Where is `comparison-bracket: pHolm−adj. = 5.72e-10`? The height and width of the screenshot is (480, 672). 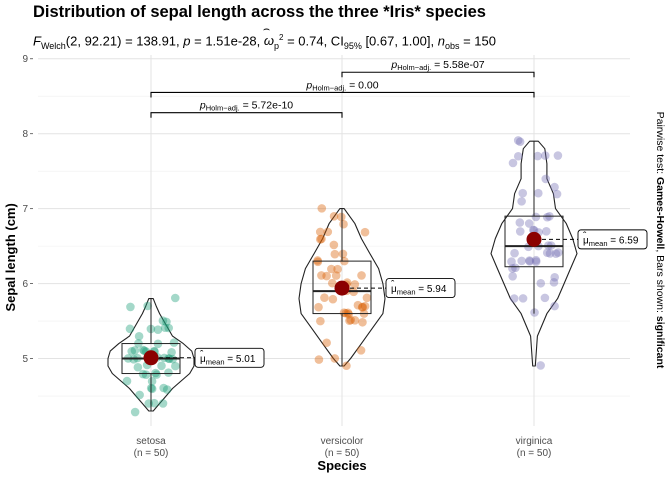 comparison-bracket: pHolm−adj. = 5.72e-10 is located at coordinates (246, 109).